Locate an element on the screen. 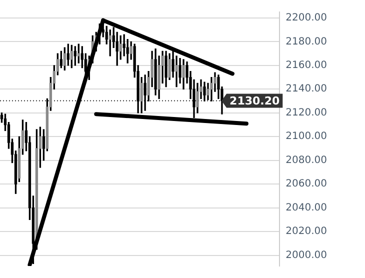 The image size is (365, 278). y-tick-label: 2040.00 is located at coordinates (307, 208).